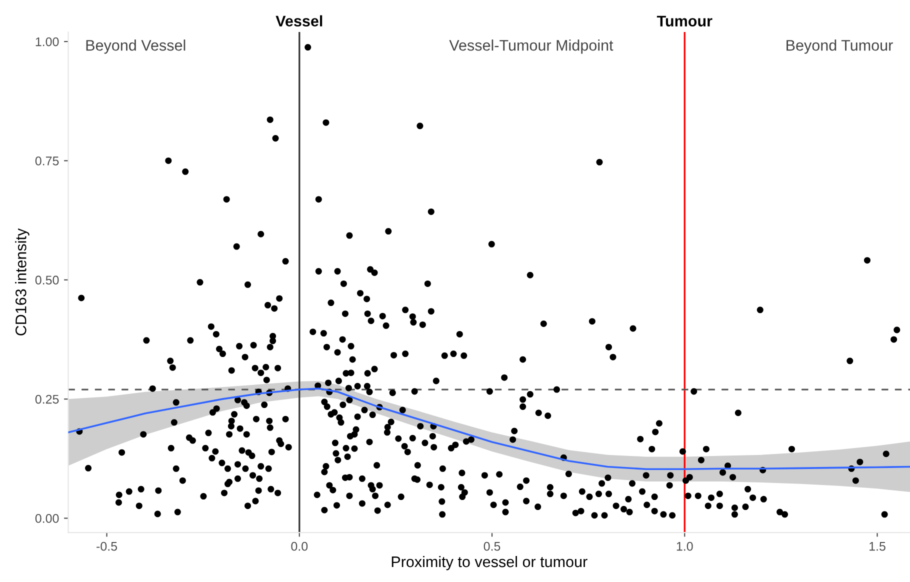  What do you see at coordinates (136, 47) in the screenshot?
I see `annotation: Beyond Vessel` at bounding box center [136, 47].